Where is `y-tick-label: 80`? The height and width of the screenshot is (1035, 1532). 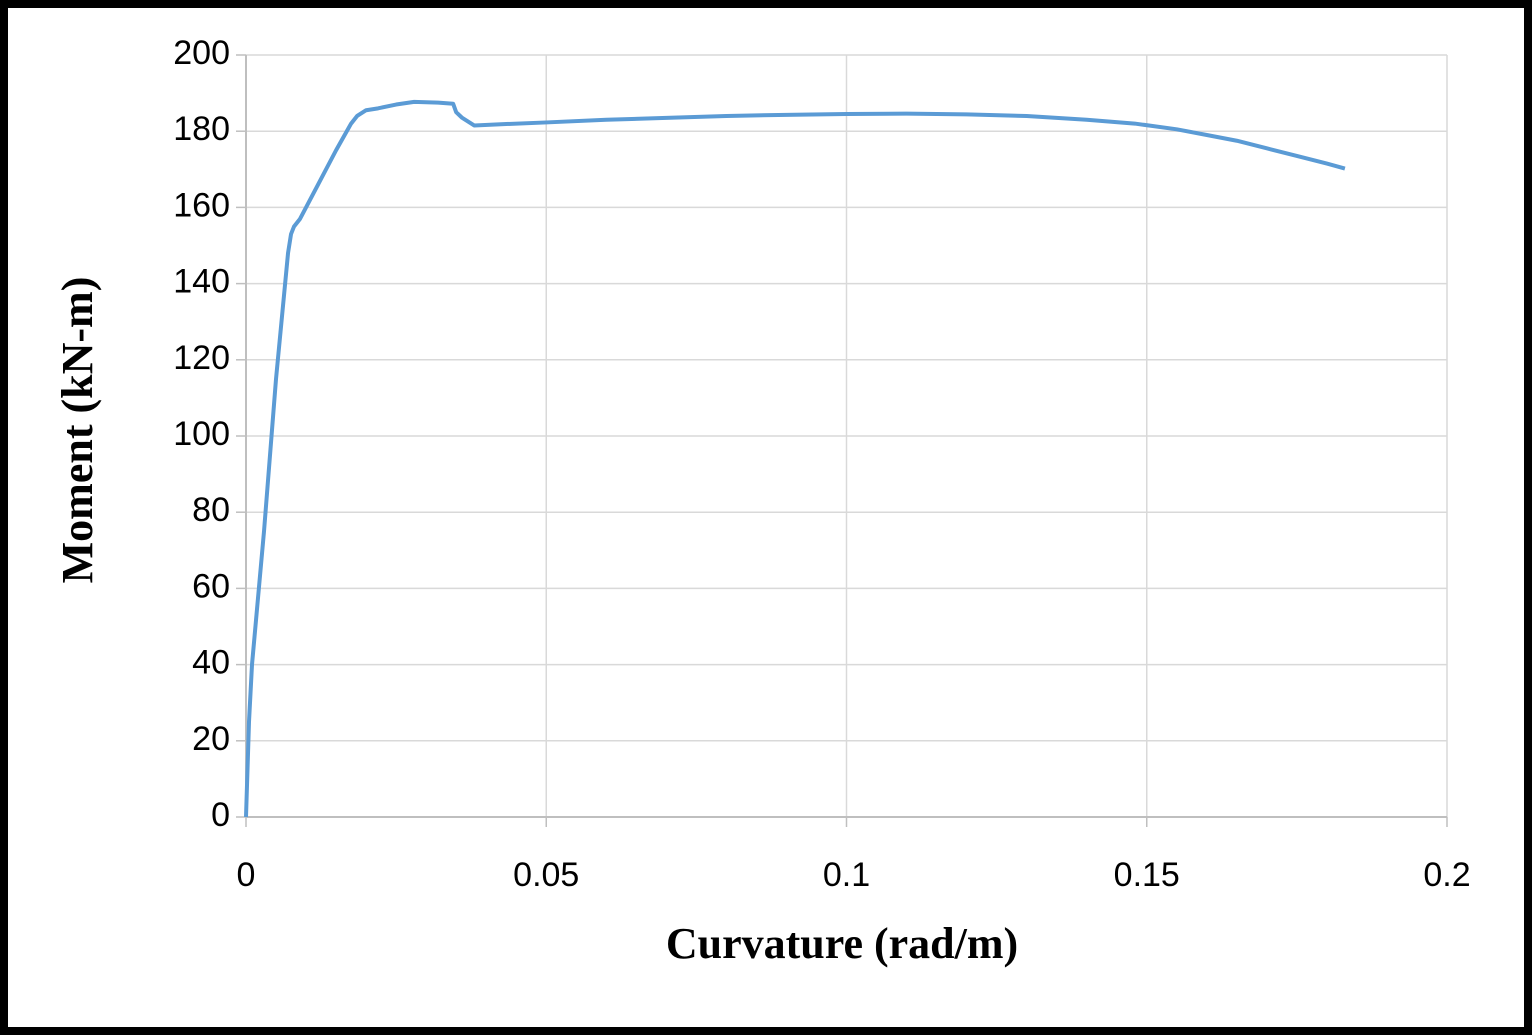
y-tick-label: 80 is located at coordinates (211, 510).